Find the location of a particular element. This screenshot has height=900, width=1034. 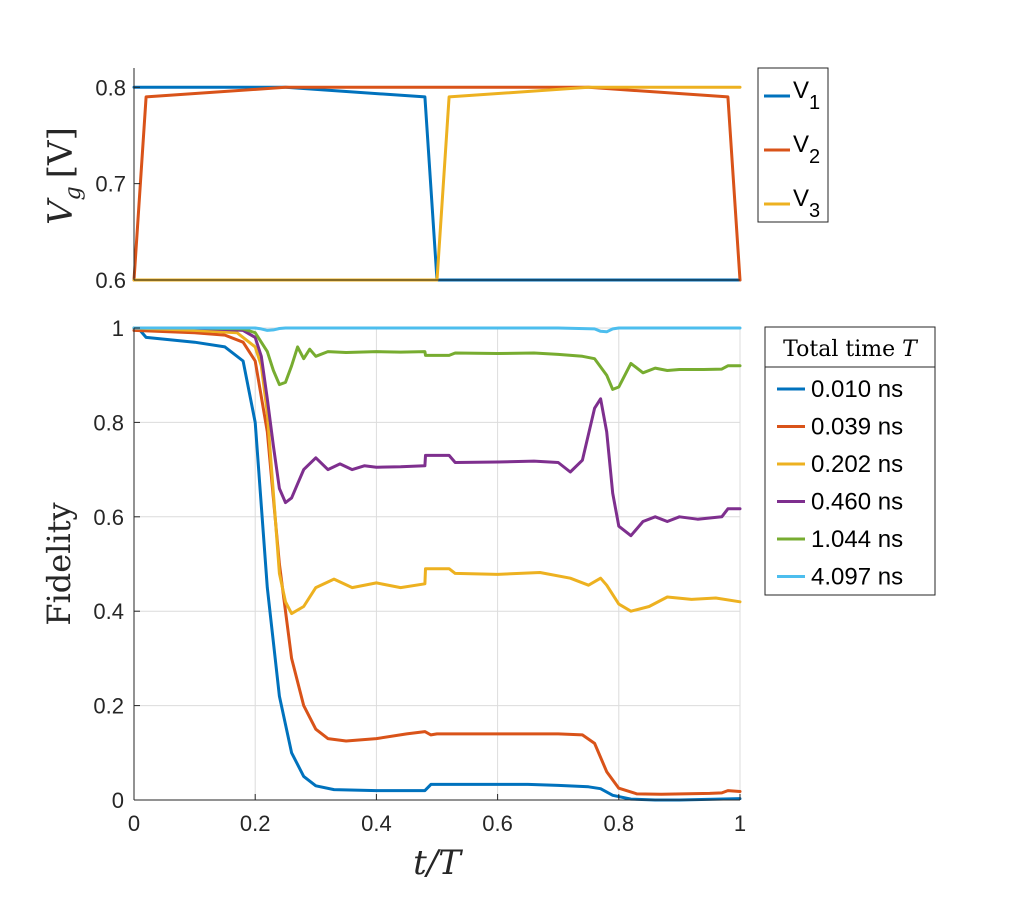

voltage-legend-label-0: V1 is located at coordinates (806, 95).